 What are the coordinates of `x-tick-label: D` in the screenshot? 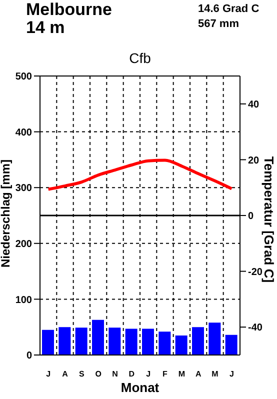 It's located at (131, 374).